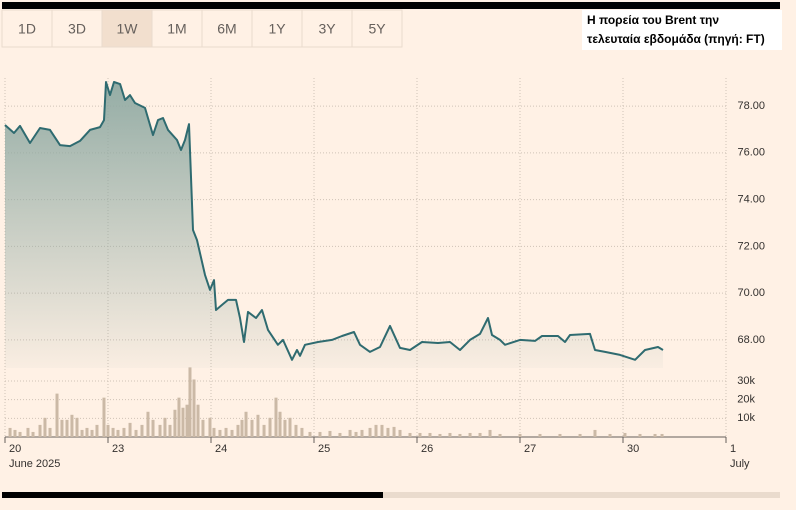 This screenshot has height=510, width=796. I want to click on x-tick-label: 20, so click(15, 449).